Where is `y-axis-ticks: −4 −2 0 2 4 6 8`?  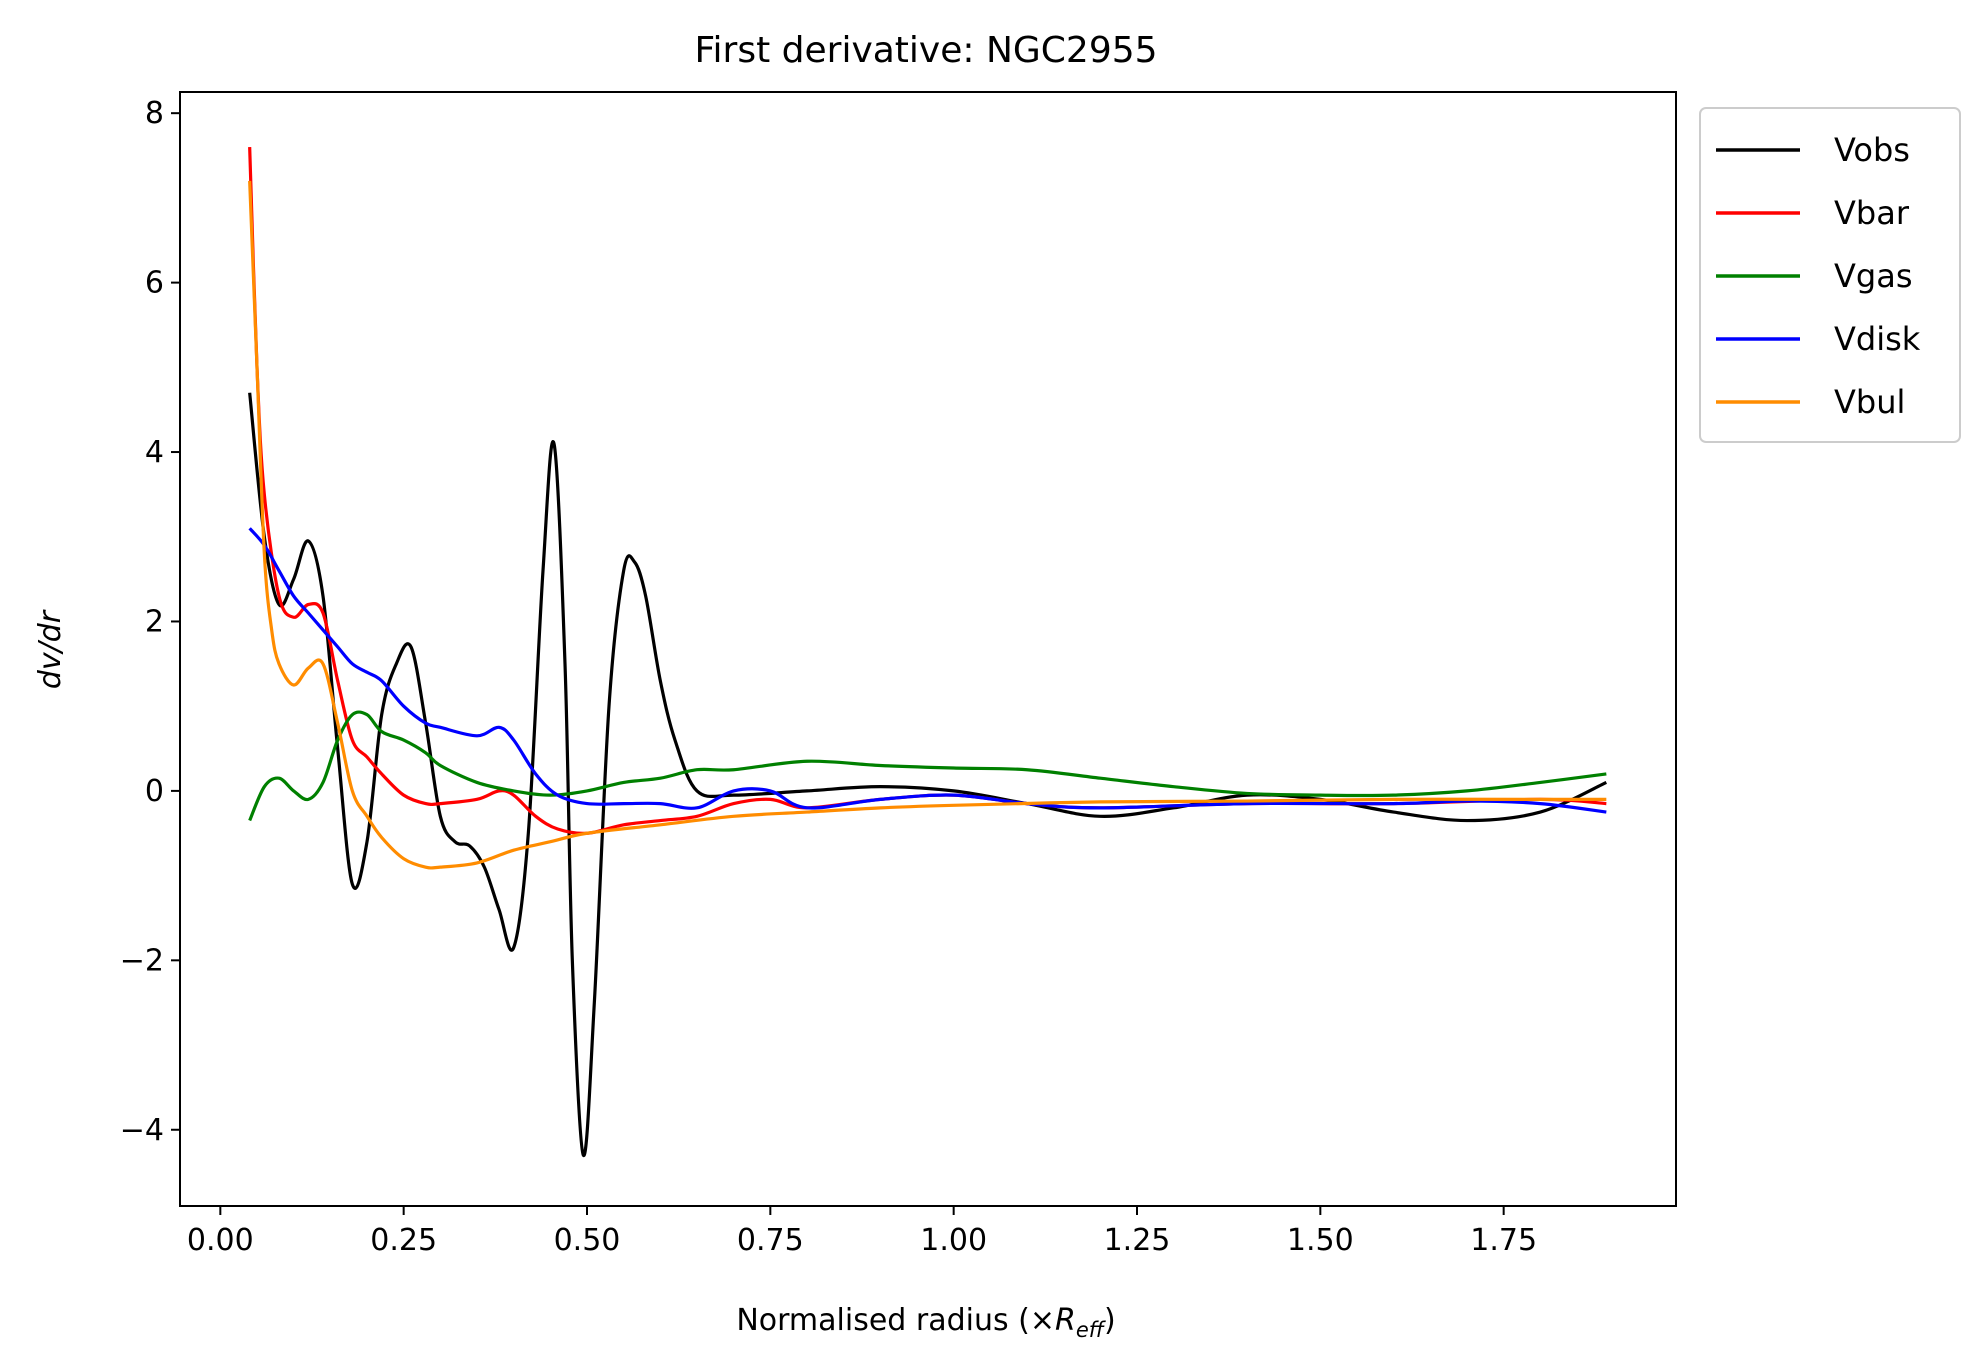
y-axis-ticks: −4 −2 0 2 4 6 8 is located at coordinates (150, 622).